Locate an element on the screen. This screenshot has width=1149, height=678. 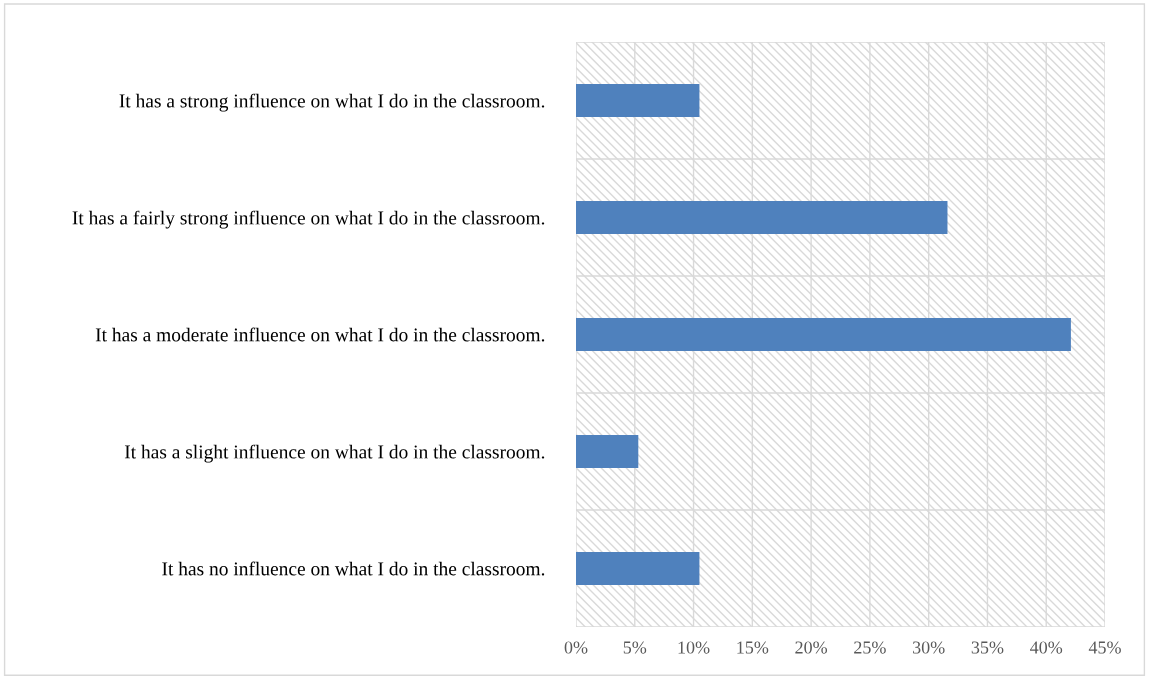
x-tick-label: 30% is located at coordinates (928, 647).